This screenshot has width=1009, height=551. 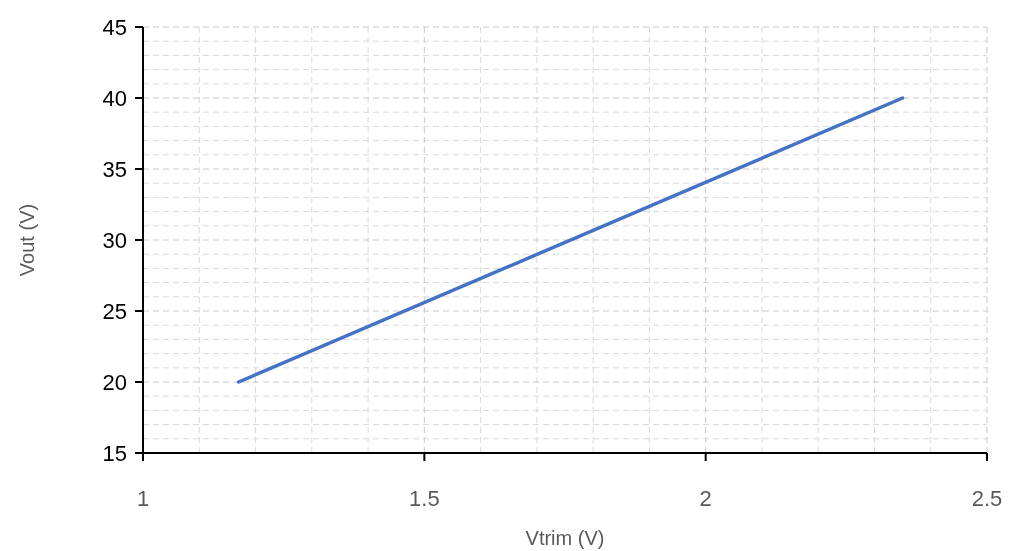 I want to click on x-tick-label: 2.5, so click(x=987, y=498).